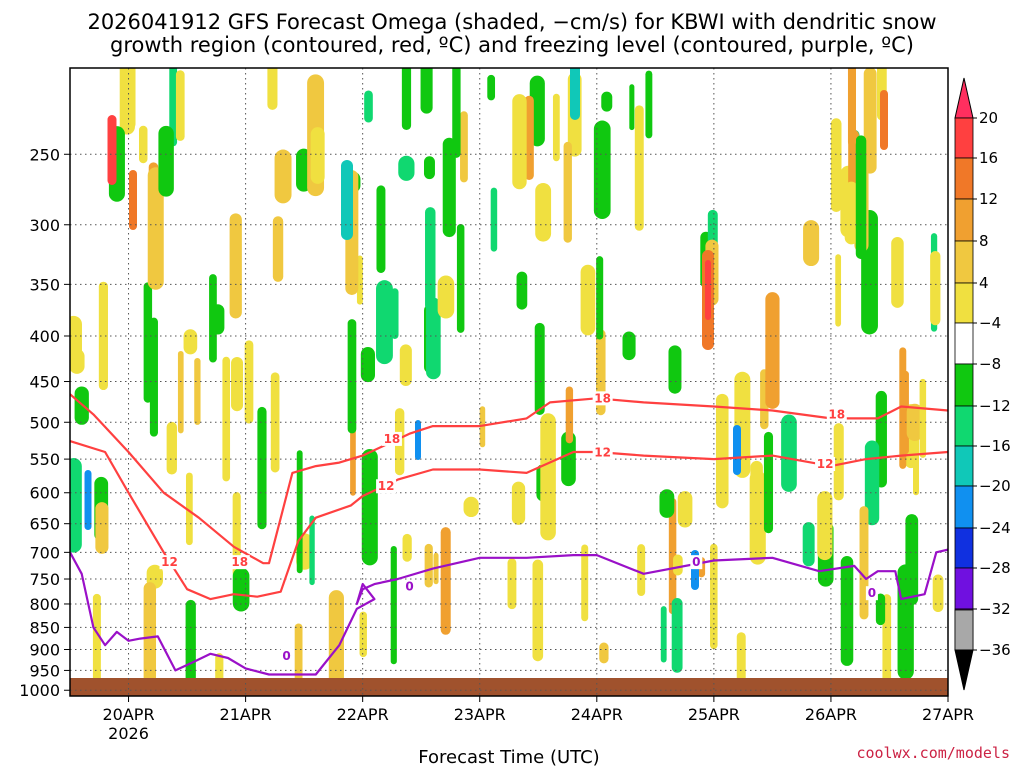 This screenshot has width=1024, height=768. I want to click on y-tick-label: 950, so click(44, 670).